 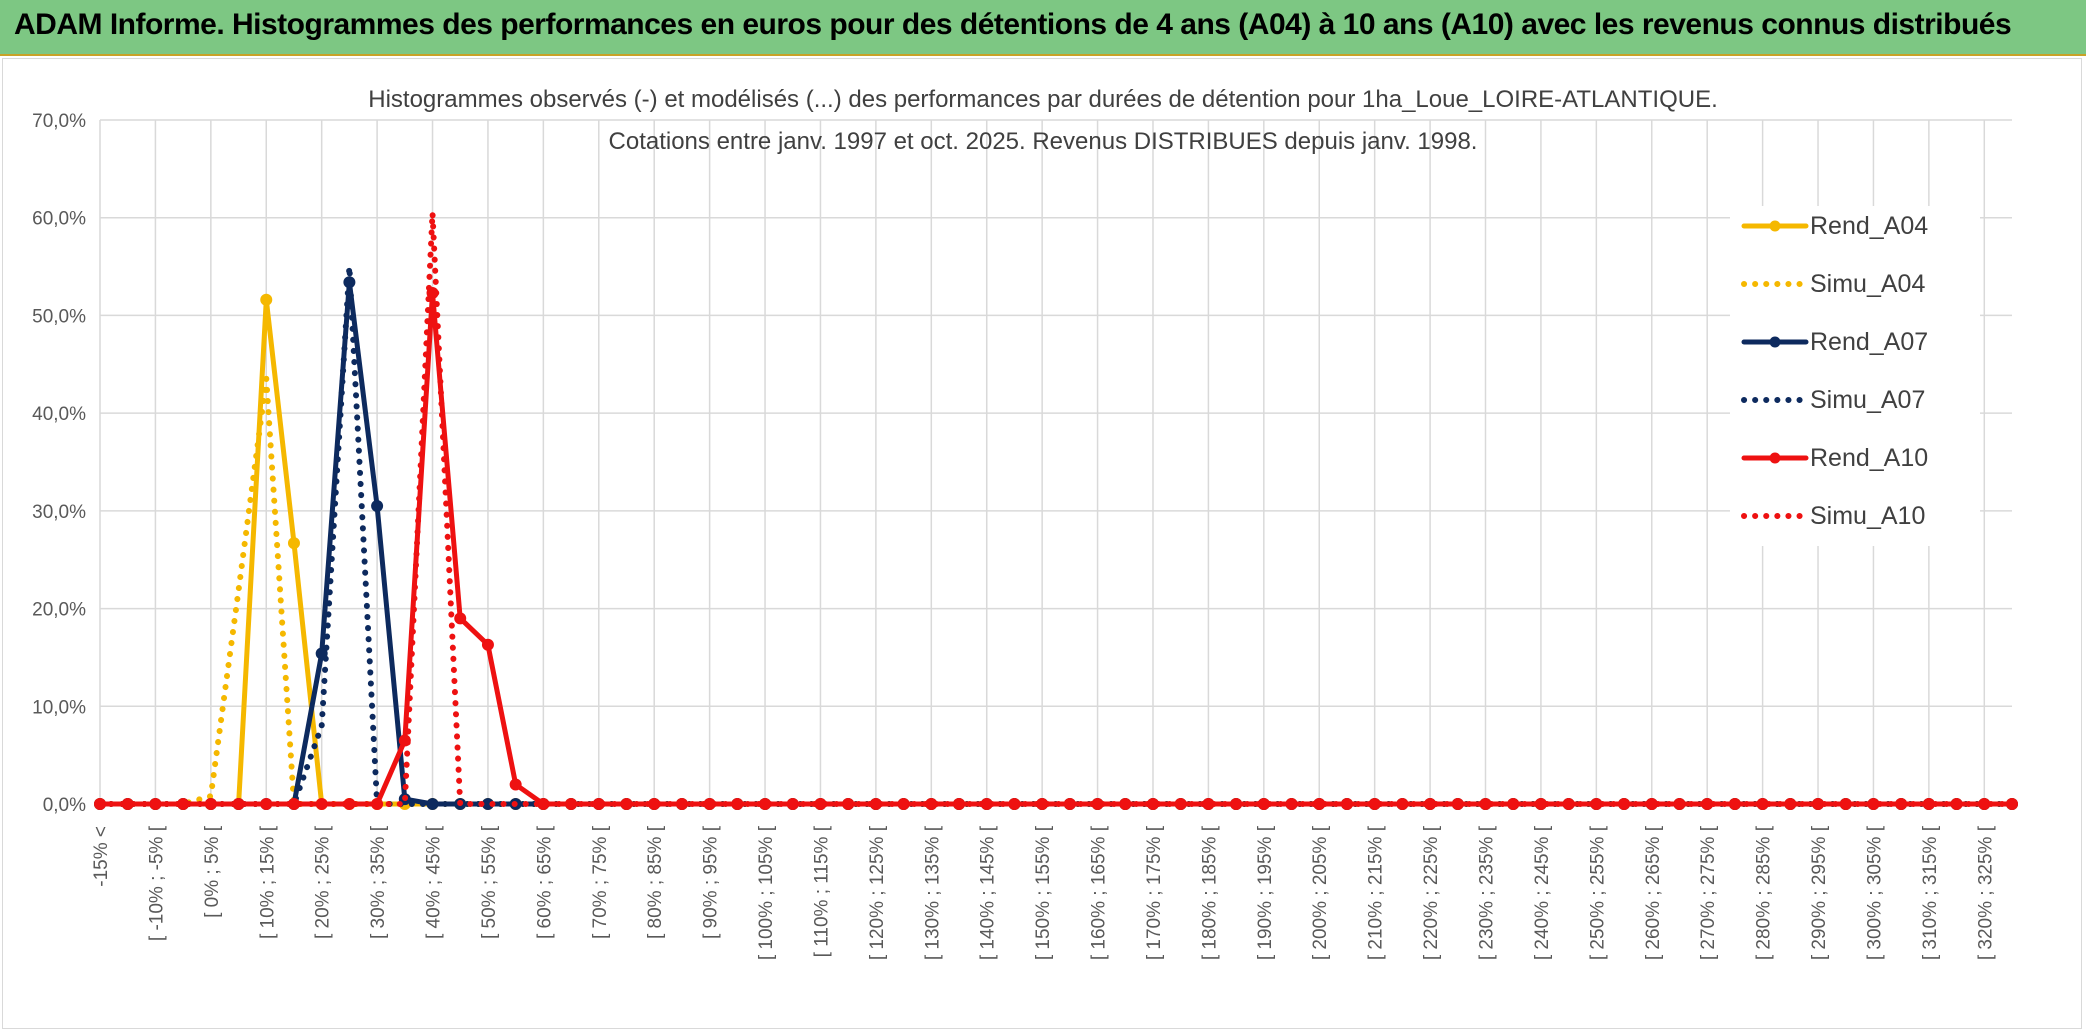 I want to click on y-tick-label: 60,0%, so click(x=59, y=219).